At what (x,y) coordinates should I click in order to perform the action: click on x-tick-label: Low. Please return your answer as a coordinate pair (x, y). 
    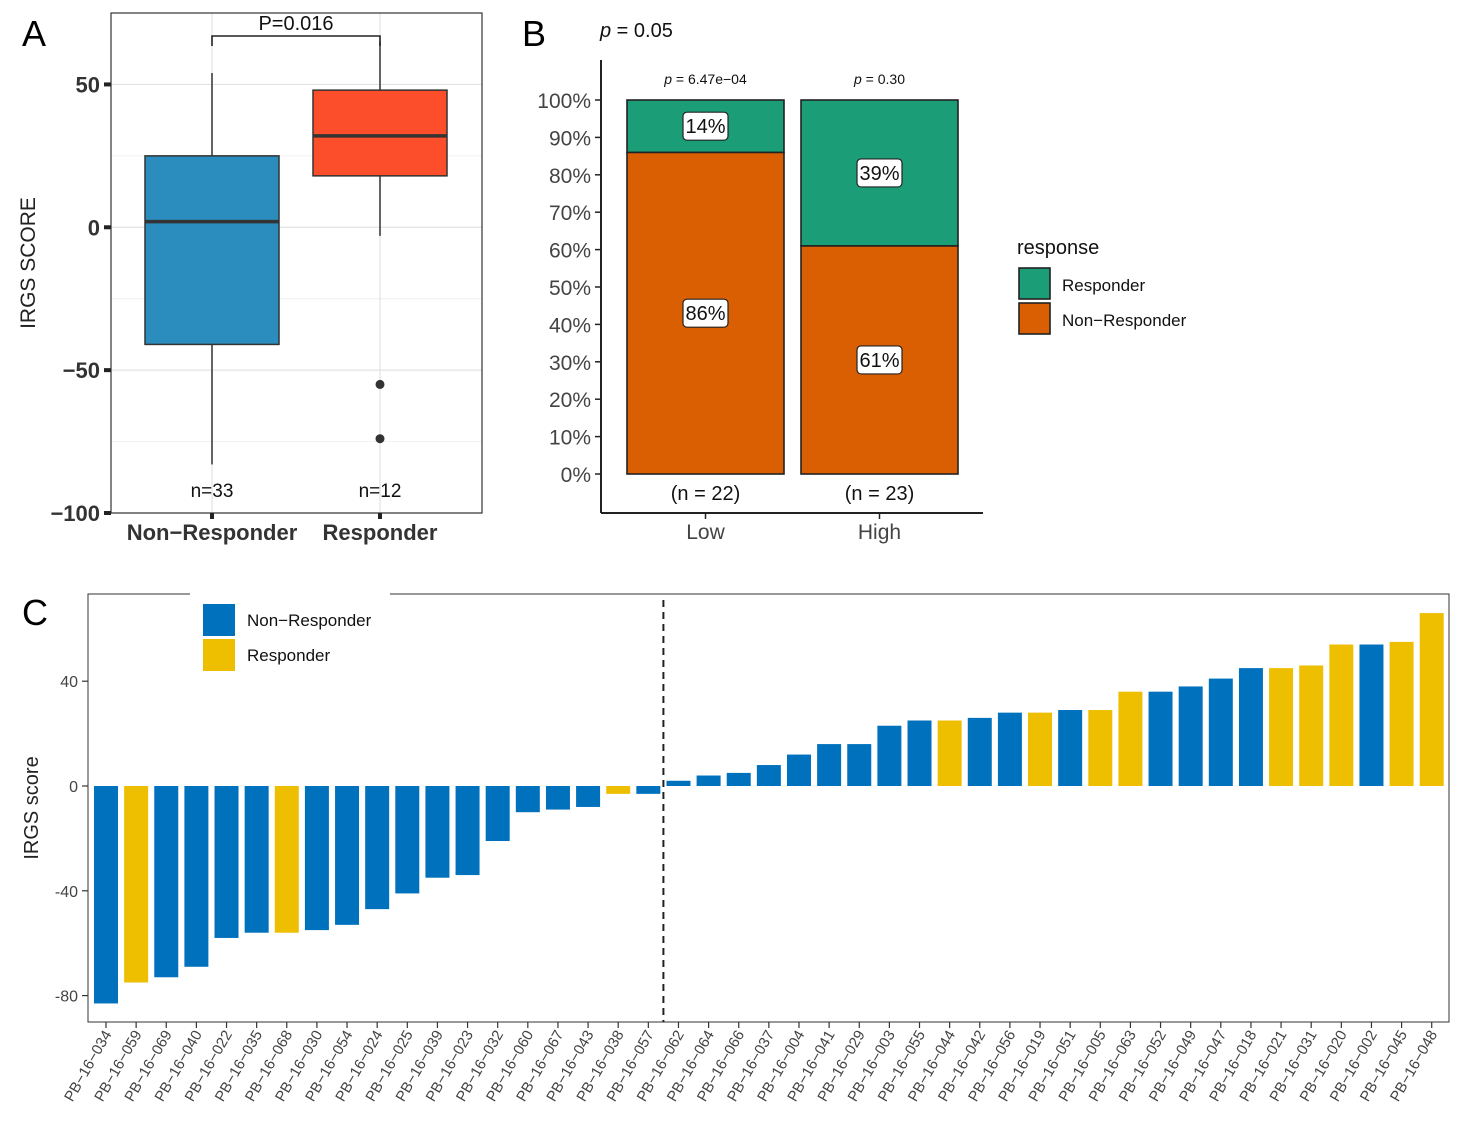
    Looking at the image, I should click on (705, 532).